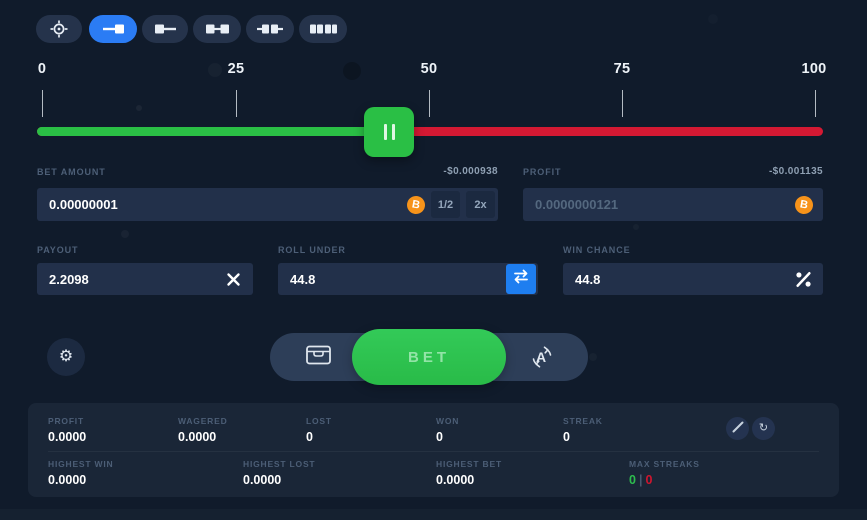 The image size is (867, 520). I want to click on stats-reset-button: ↻, so click(763, 428).